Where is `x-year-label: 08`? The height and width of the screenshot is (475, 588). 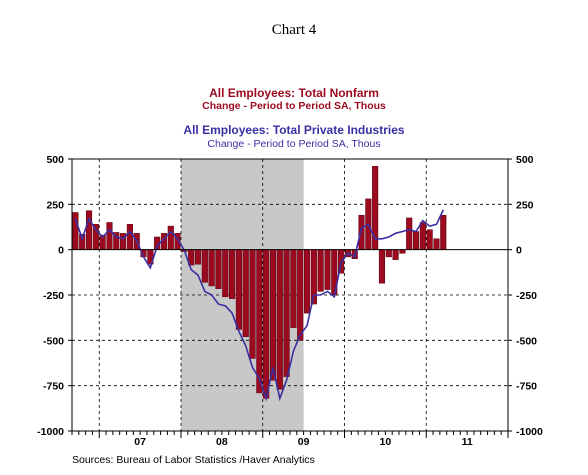 x-year-label: 08 is located at coordinates (222, 442).